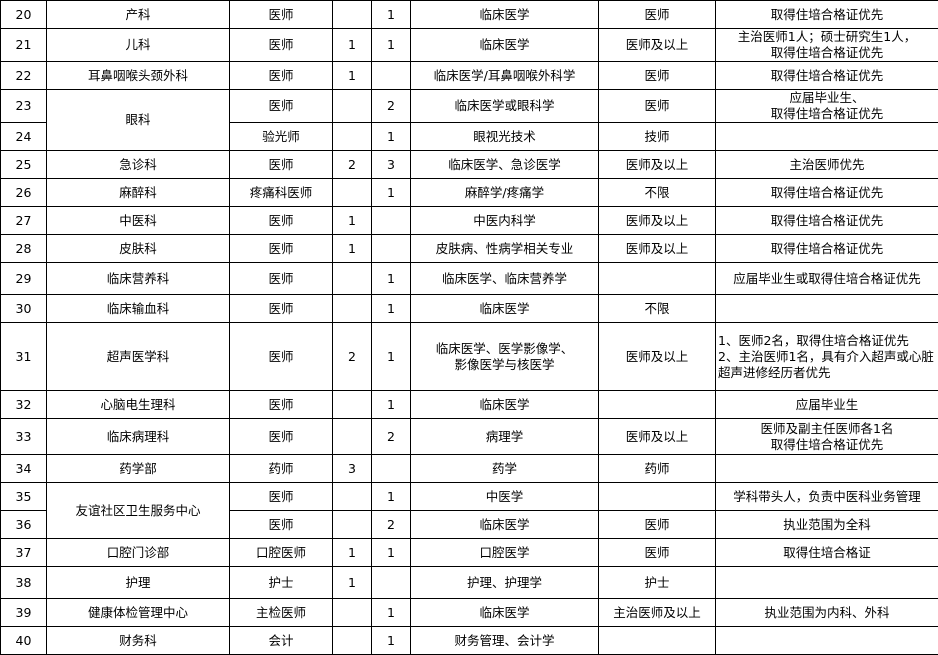 This screenshot has height=655, width=938. What do you see at coordinates (391, 165) in the screenshot?
I see `count-b-cell: 3` at bounding box center [391, 165].